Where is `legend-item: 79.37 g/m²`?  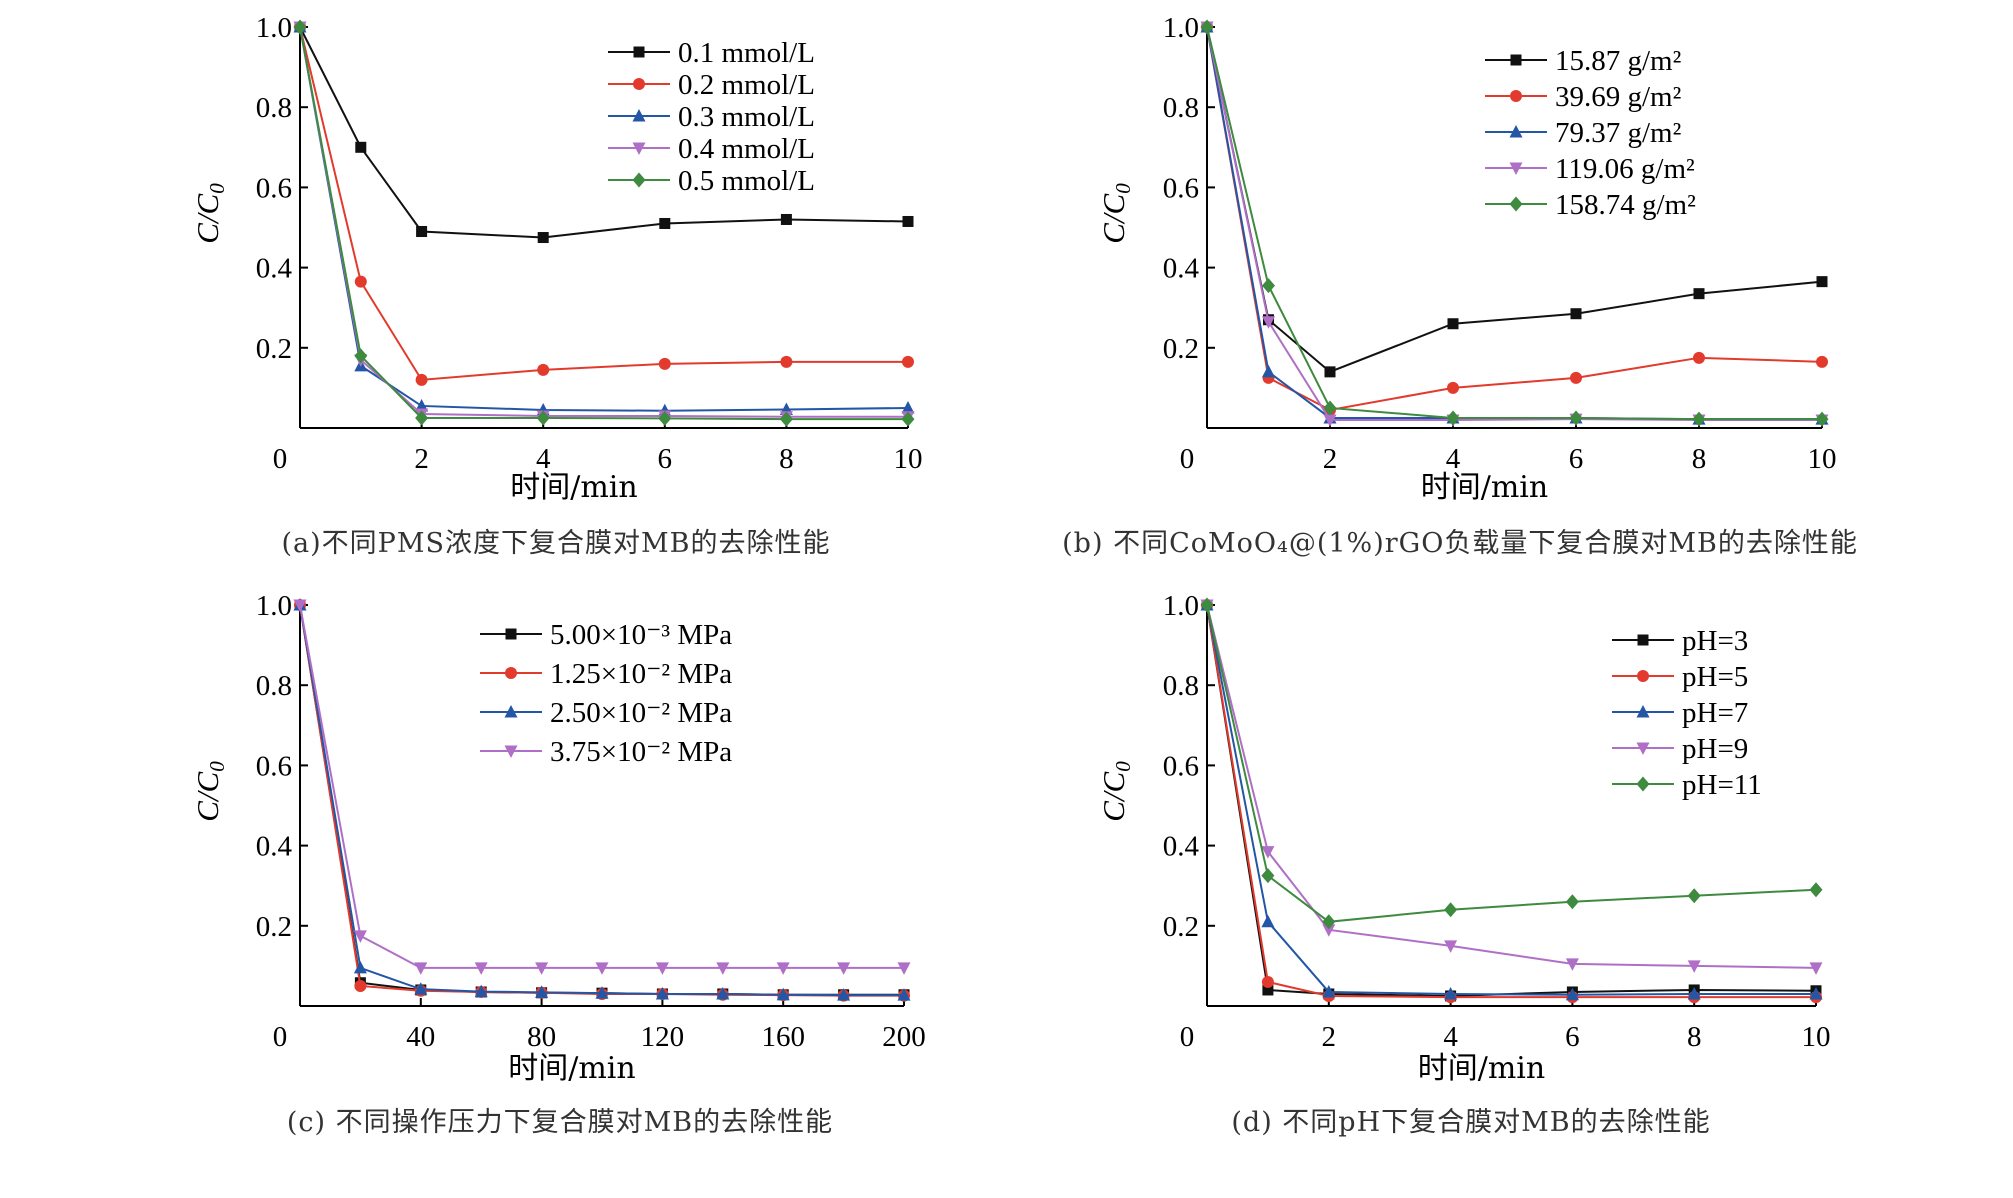 legend-item: 79.37 g/m² is located at coordinates (1583, 133).